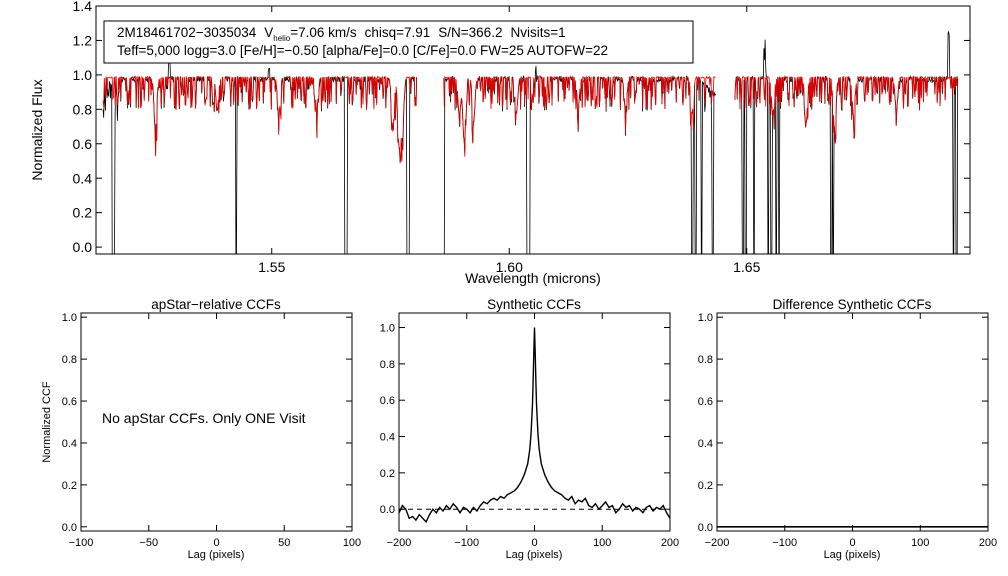  I want to click on spectrum-y-tick-label: 0.6, so click(83, 144).